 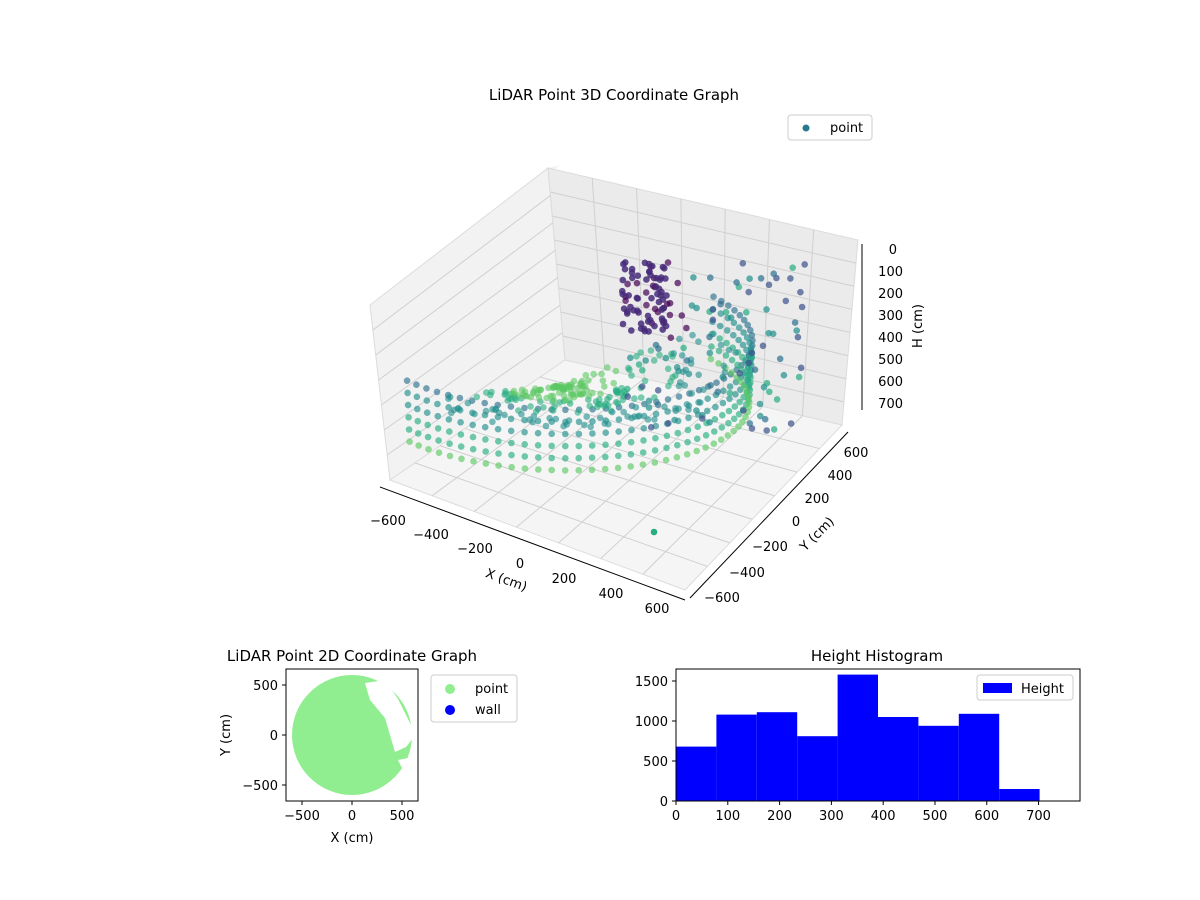 What do you see at coordinates (935, 816) in the screenshot?
I see `x-tick-label: 500` at bounding box center [935, 816].